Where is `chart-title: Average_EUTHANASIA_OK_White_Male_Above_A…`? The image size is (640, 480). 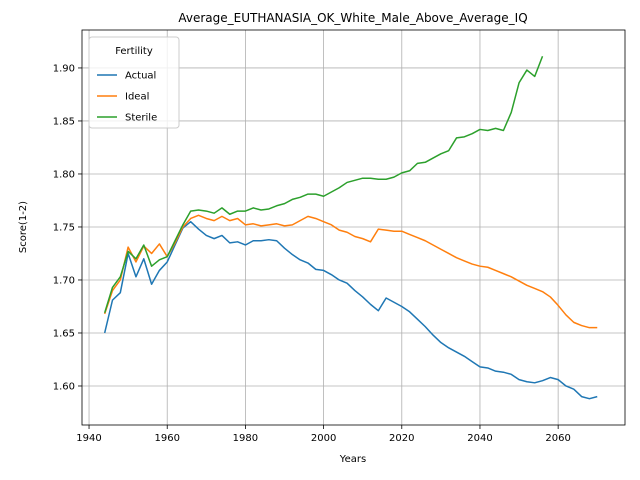 chart-title: Average_EUTHANASIA_OK_White_Male_Above_A… is located at coordinates (352, 18).